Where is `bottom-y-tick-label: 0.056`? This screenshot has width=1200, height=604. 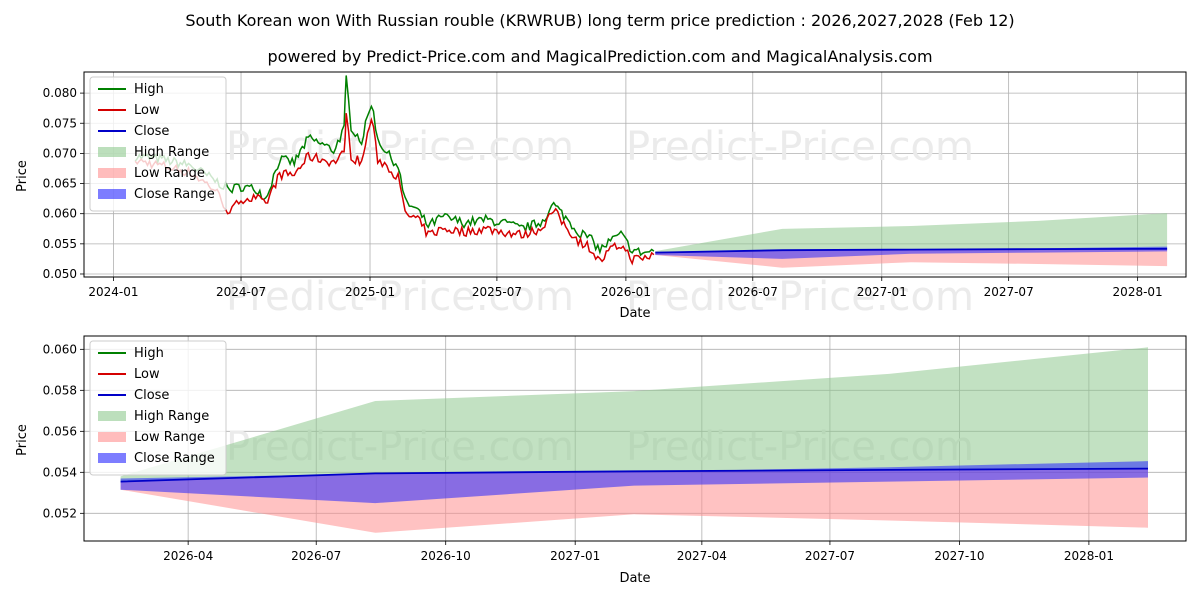
bottom-y-tick-label: 0.056 is located at coordinates (60, 431).